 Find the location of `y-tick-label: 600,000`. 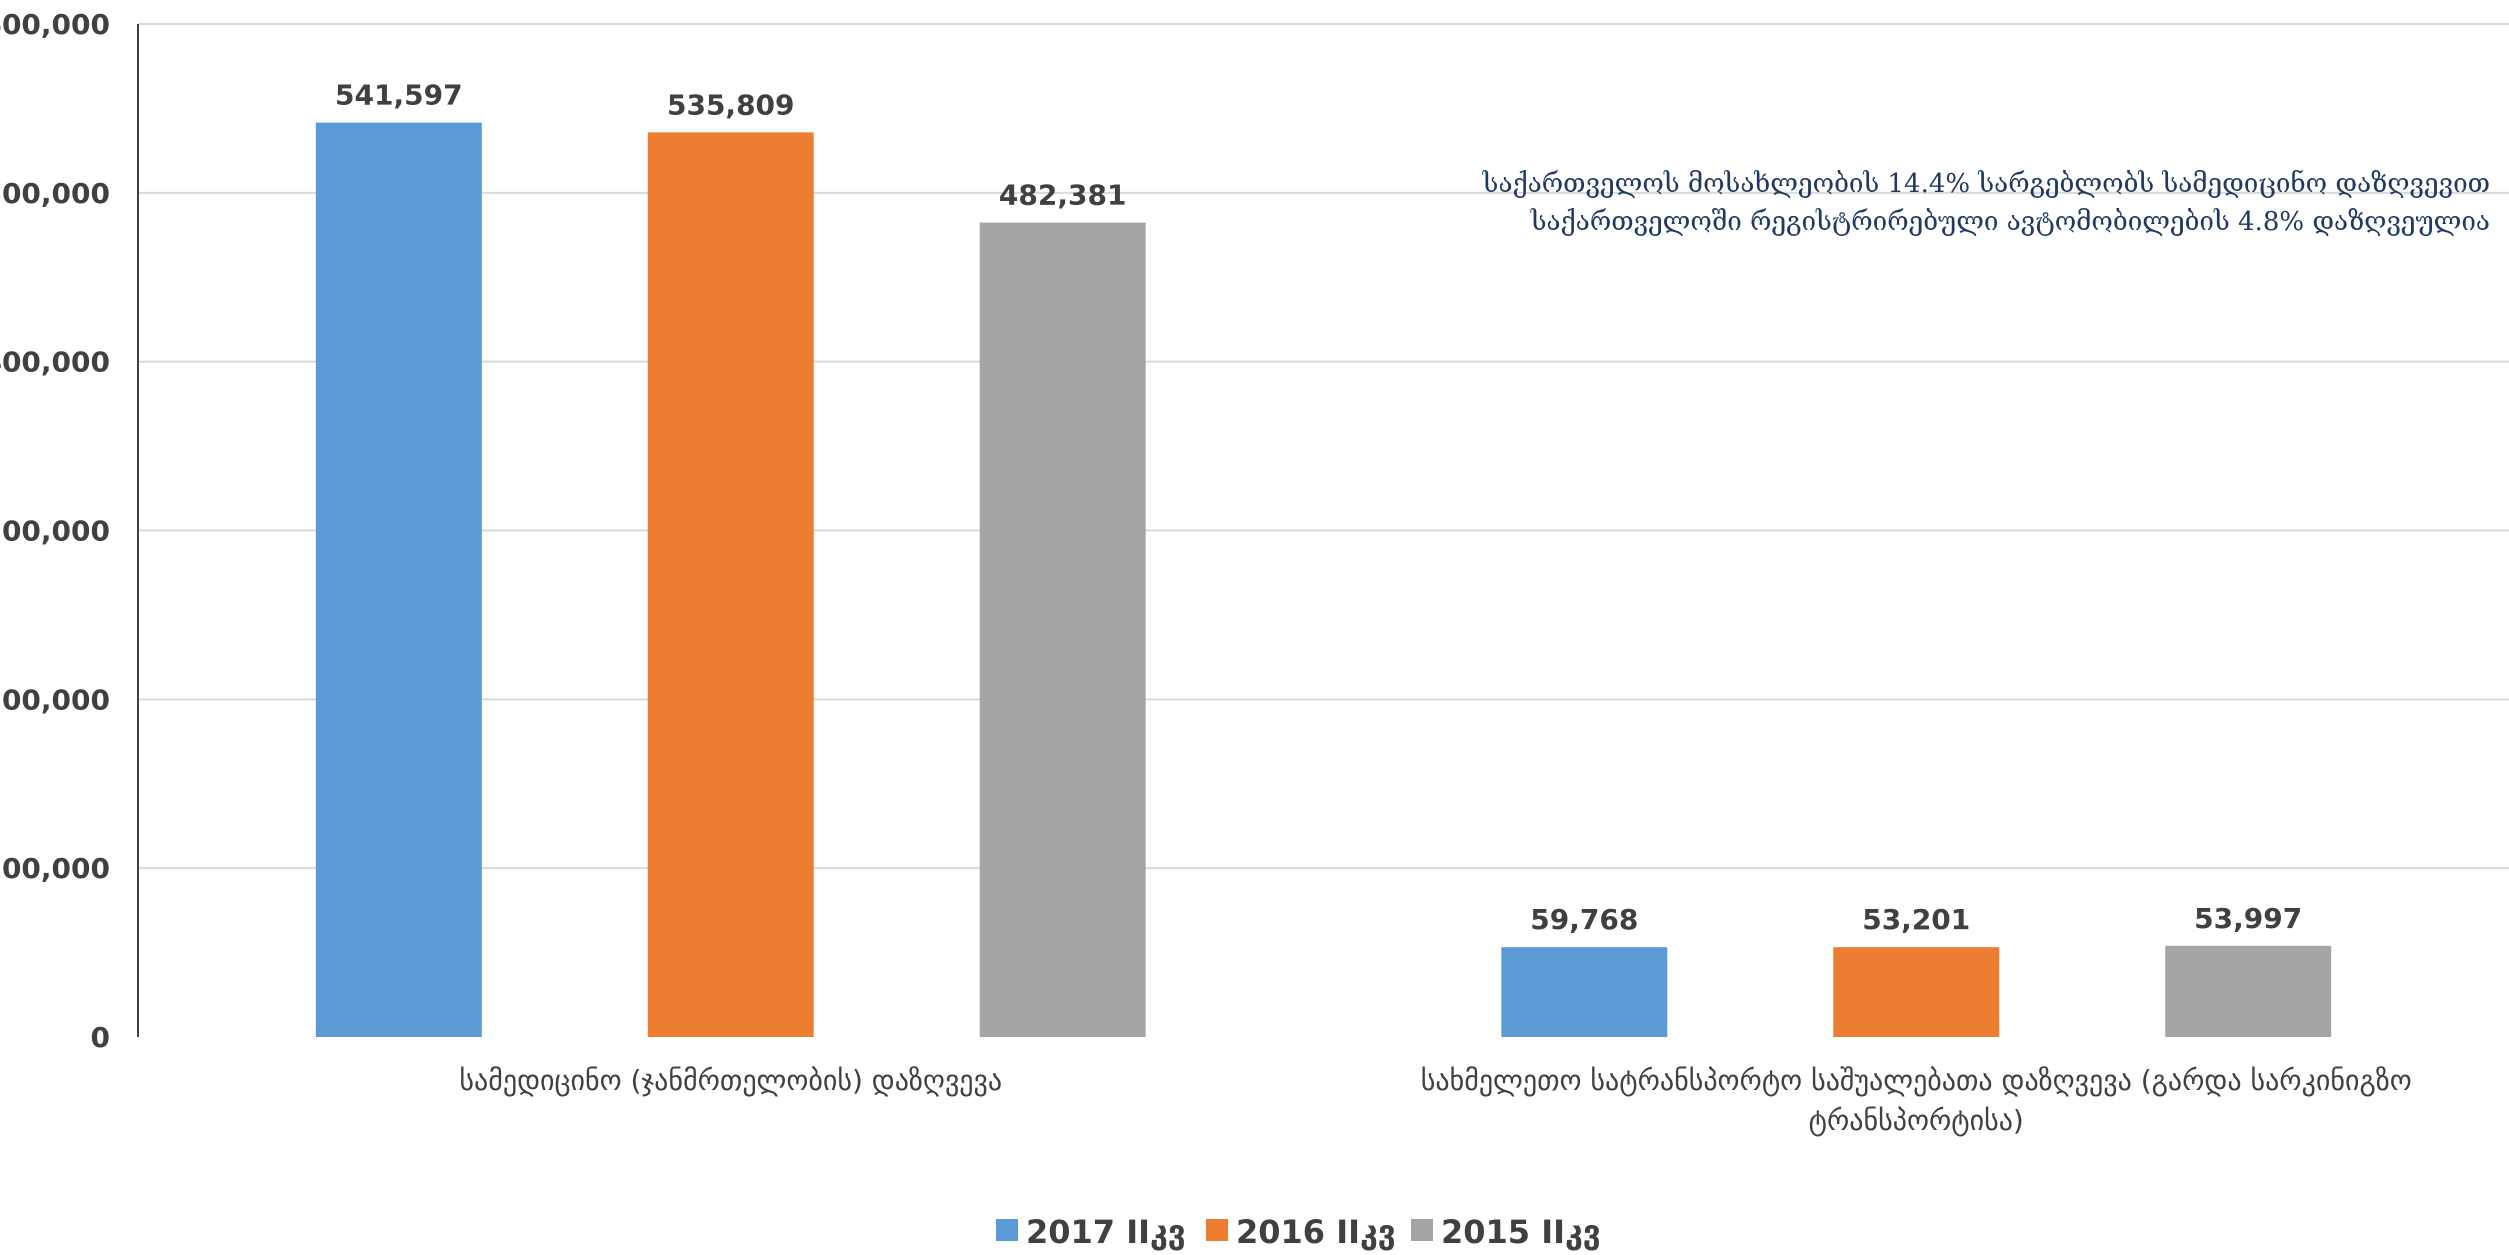

y-tick-label: 600,000 is located at coordinates (55, 24).